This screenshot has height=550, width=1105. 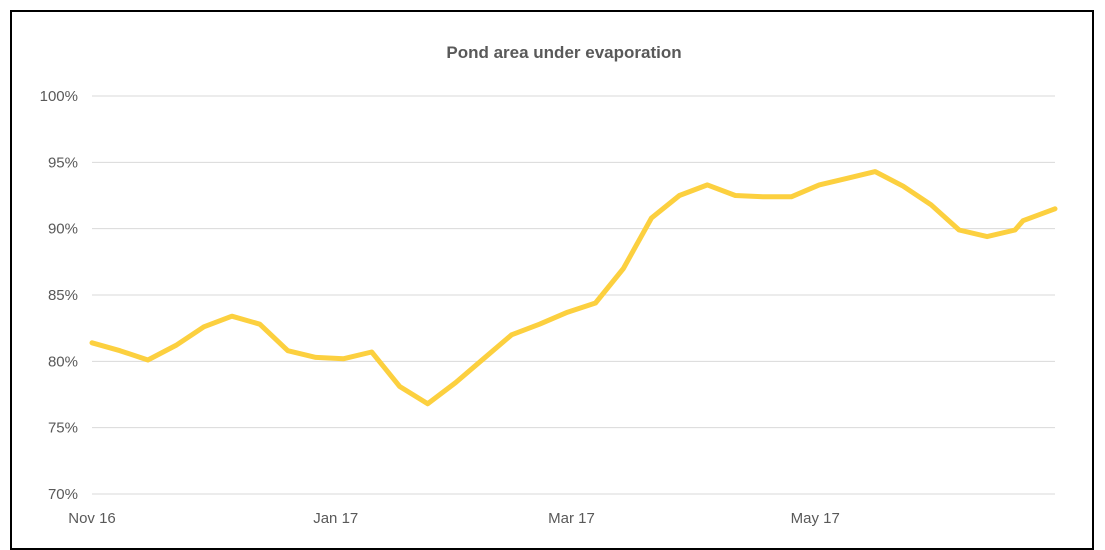 I want to click on y-tick-label: 70%, so click(x=63, y=494).